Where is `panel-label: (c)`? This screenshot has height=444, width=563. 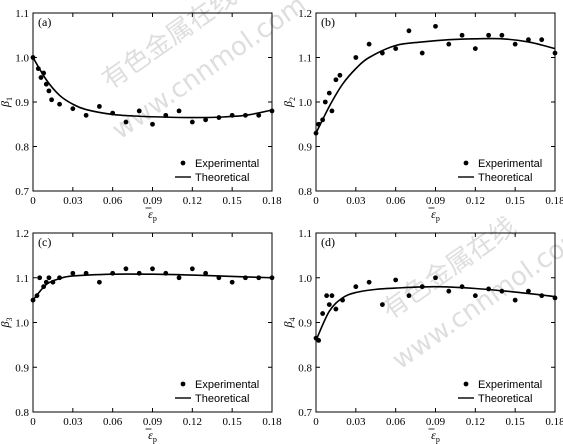
panel-label: (c) is located at coordinates (44, 242).